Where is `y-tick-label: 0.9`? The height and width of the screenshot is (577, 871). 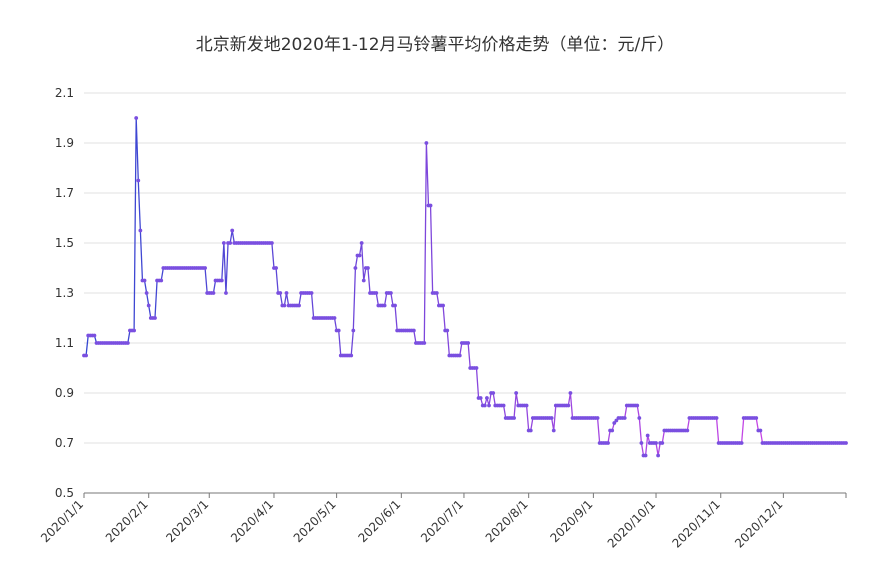
y-tick-label: 0.9 is located at coordinates (64, 393).